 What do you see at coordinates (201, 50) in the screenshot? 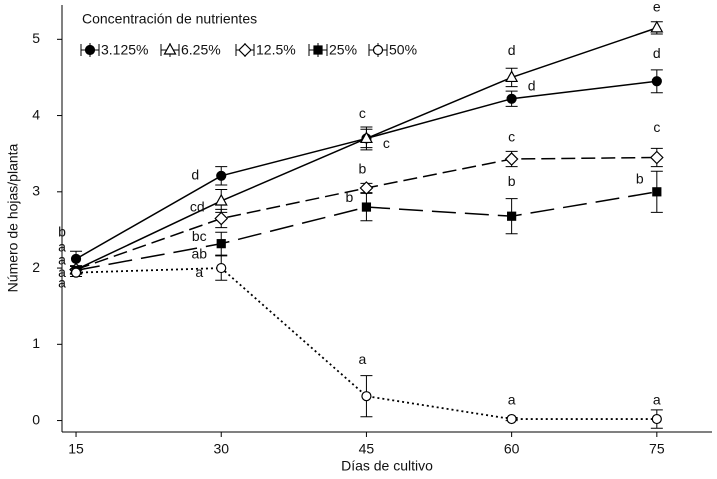
I see `legend-label: 6.25%` at bounding box center [201, 50].